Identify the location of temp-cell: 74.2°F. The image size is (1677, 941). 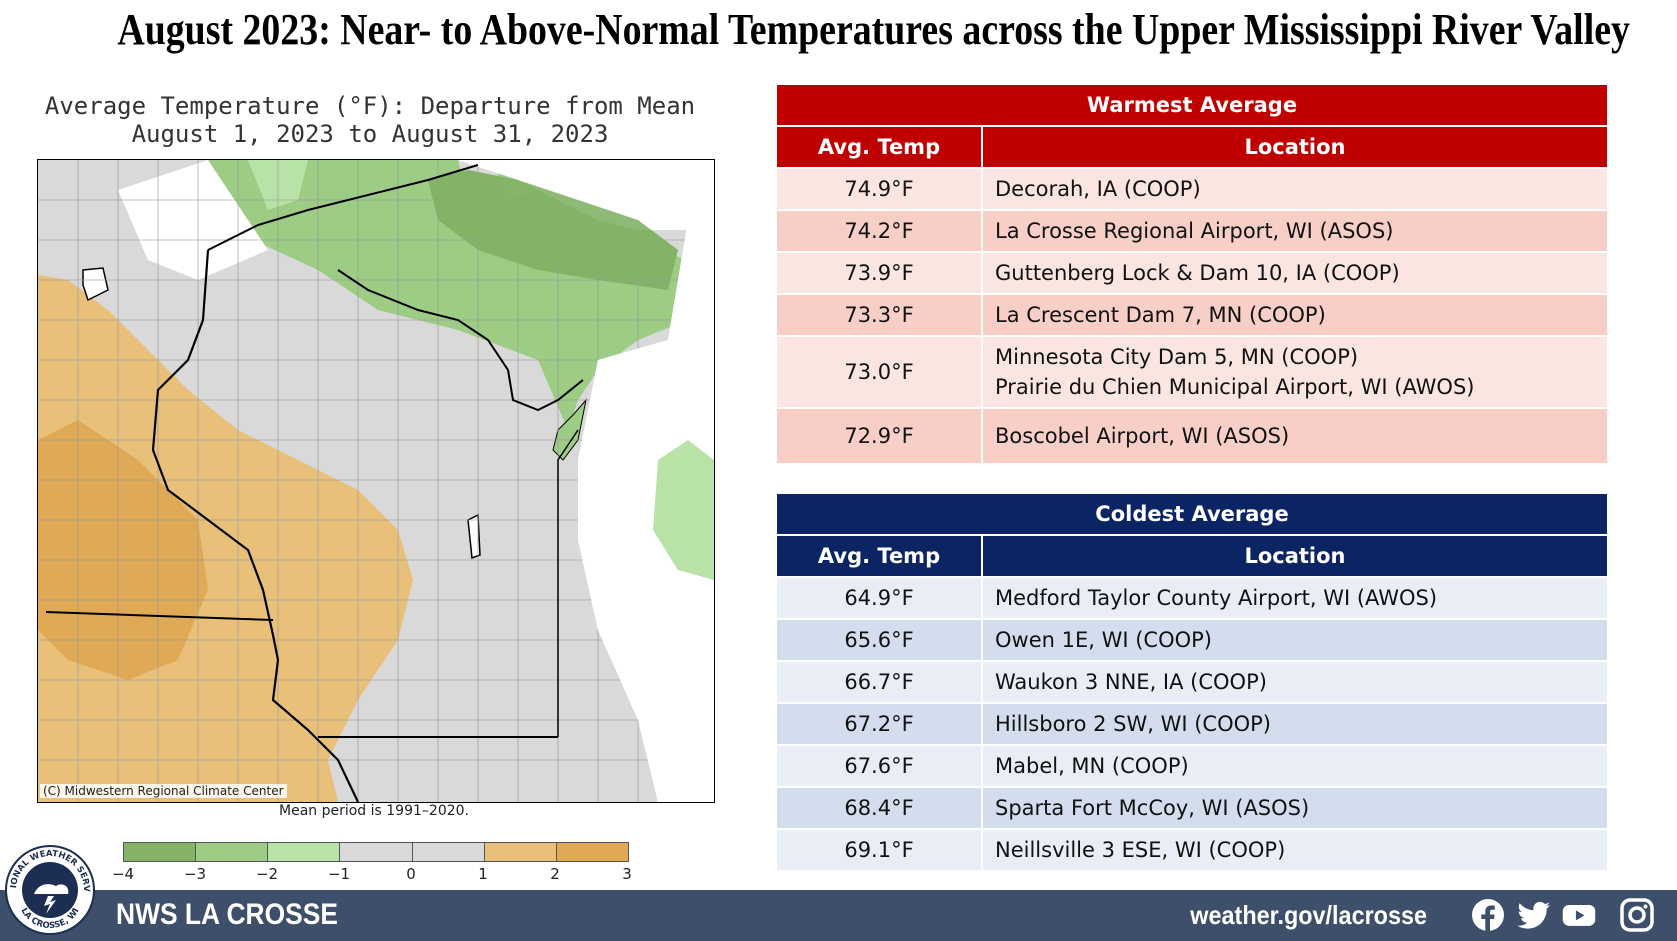
(880, 230).